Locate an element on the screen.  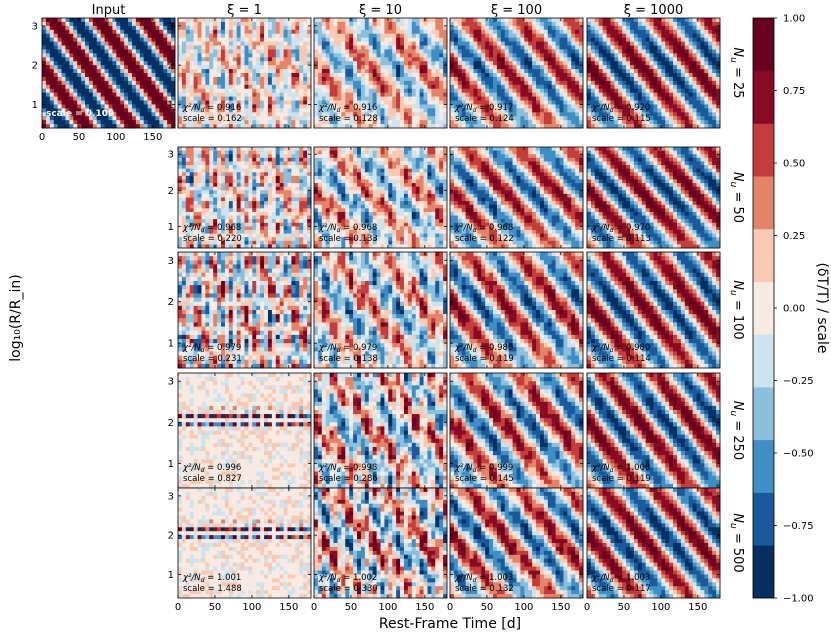
row-label: Nu = 100 is located at coordinates (736, 309).